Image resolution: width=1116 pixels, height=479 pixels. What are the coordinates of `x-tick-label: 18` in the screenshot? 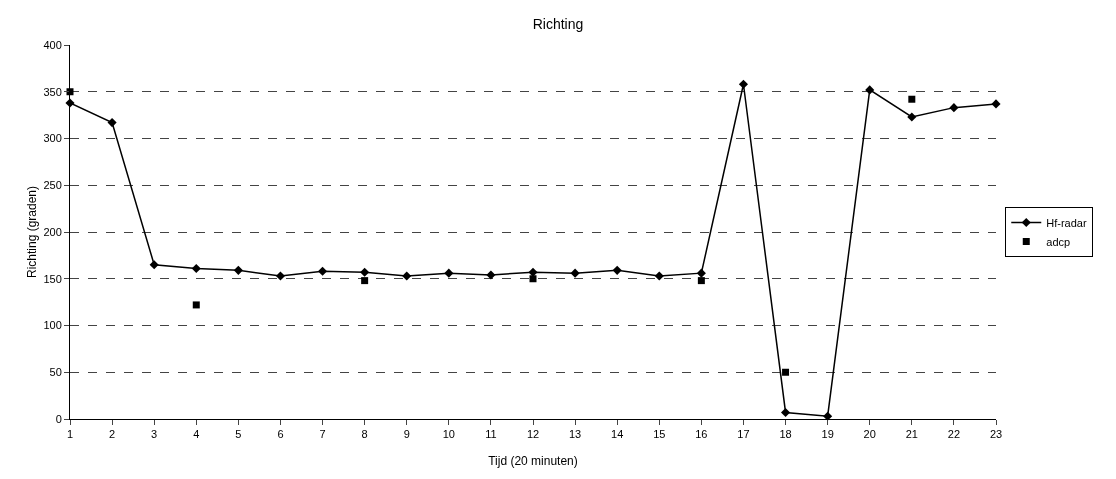 It's located at (785, 434).